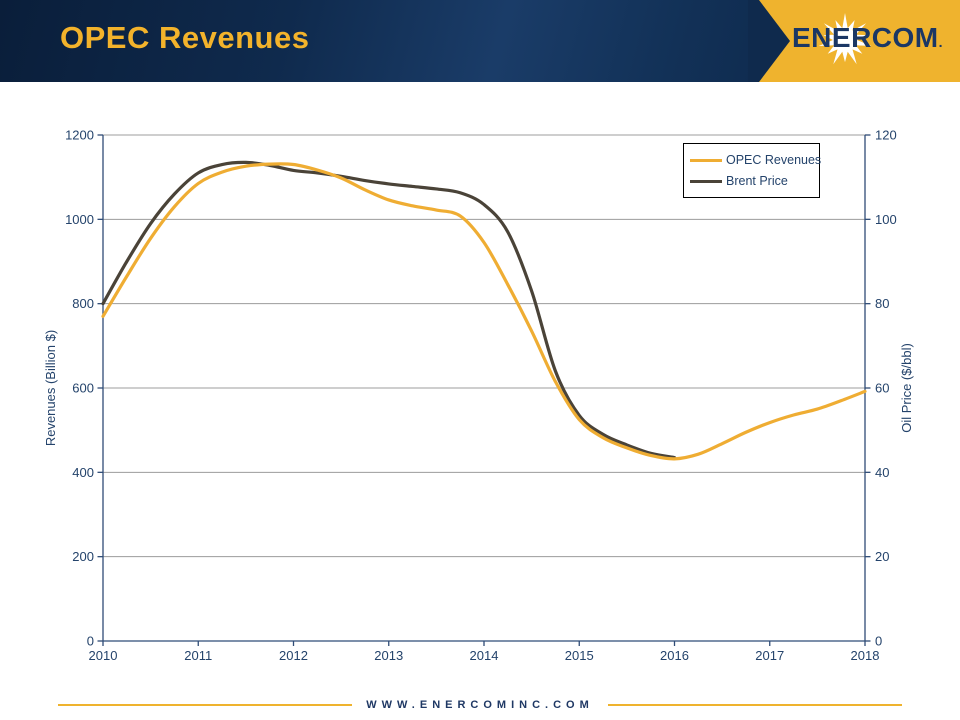 This screenshot has width=960, height=720. I want to click on x-tick-label: 2011, so click(198, 655).